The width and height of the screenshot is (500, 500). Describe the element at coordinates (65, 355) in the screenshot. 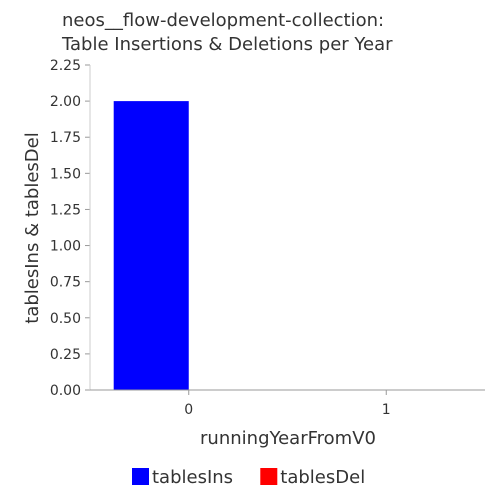

I see `y-tick-label: 0.25` at that location.